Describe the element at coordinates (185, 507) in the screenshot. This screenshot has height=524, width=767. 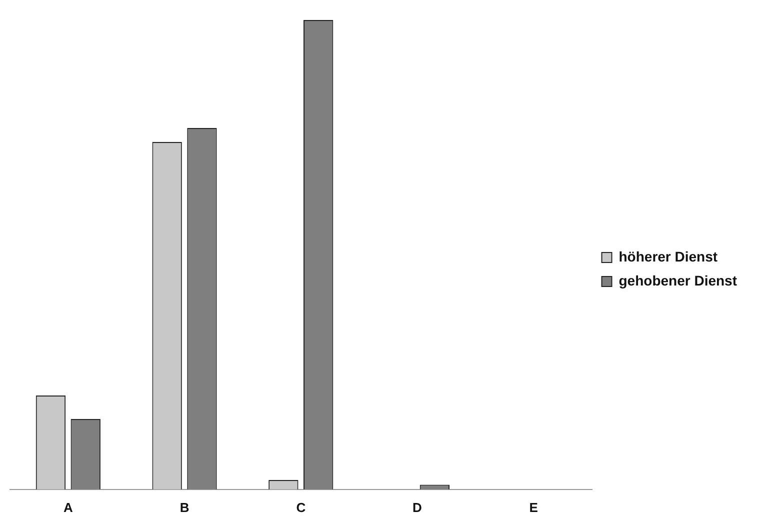
I see `x-tick-label: B` at that location.